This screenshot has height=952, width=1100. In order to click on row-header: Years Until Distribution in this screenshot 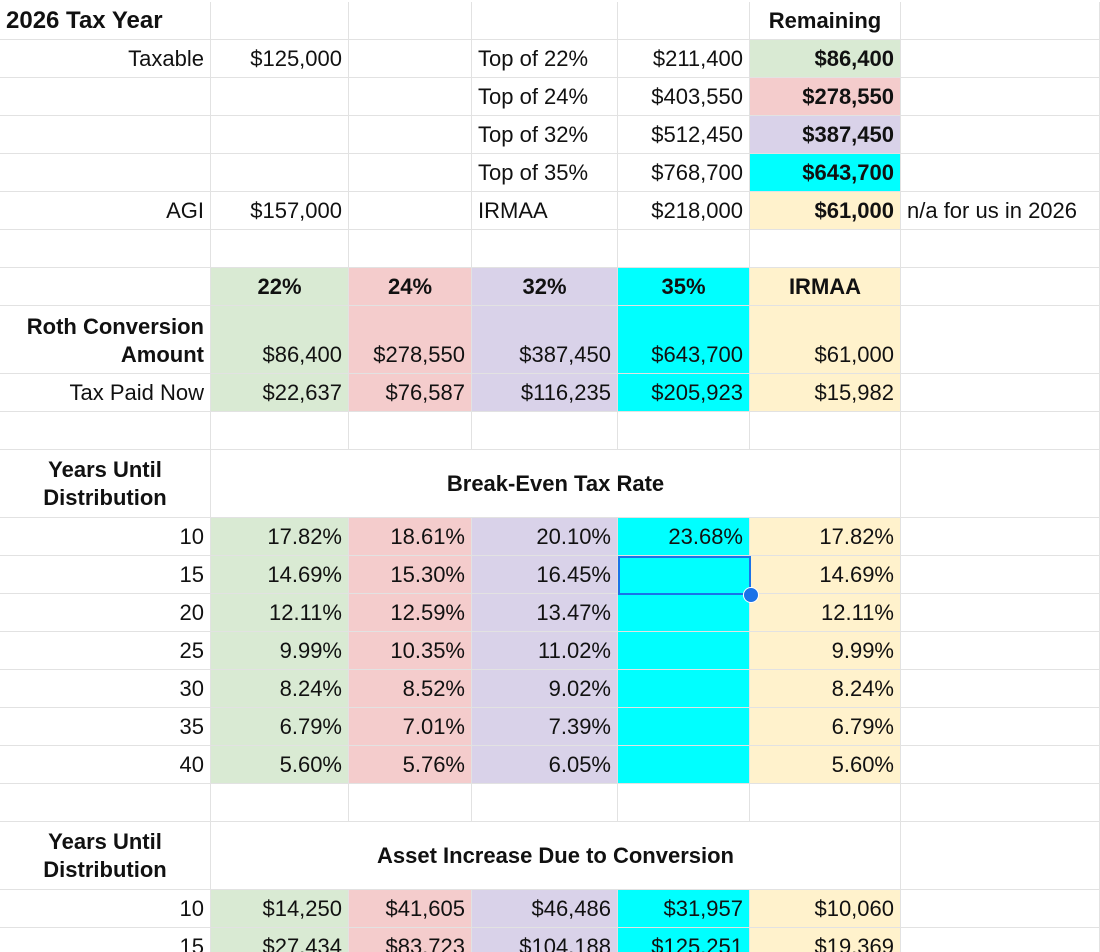, I will do `click(105, 484)`.